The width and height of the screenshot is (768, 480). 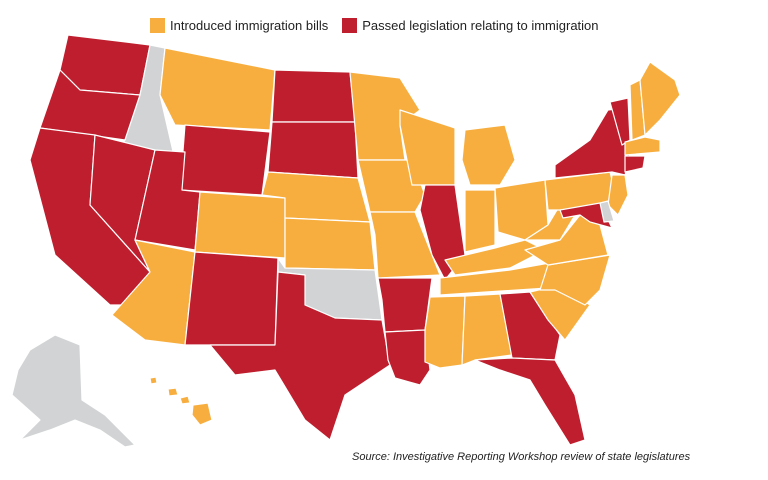 What do you see at coordinates (575, 280) in the screenshot?
I see `state-nc` at bounding box center [575, 280].